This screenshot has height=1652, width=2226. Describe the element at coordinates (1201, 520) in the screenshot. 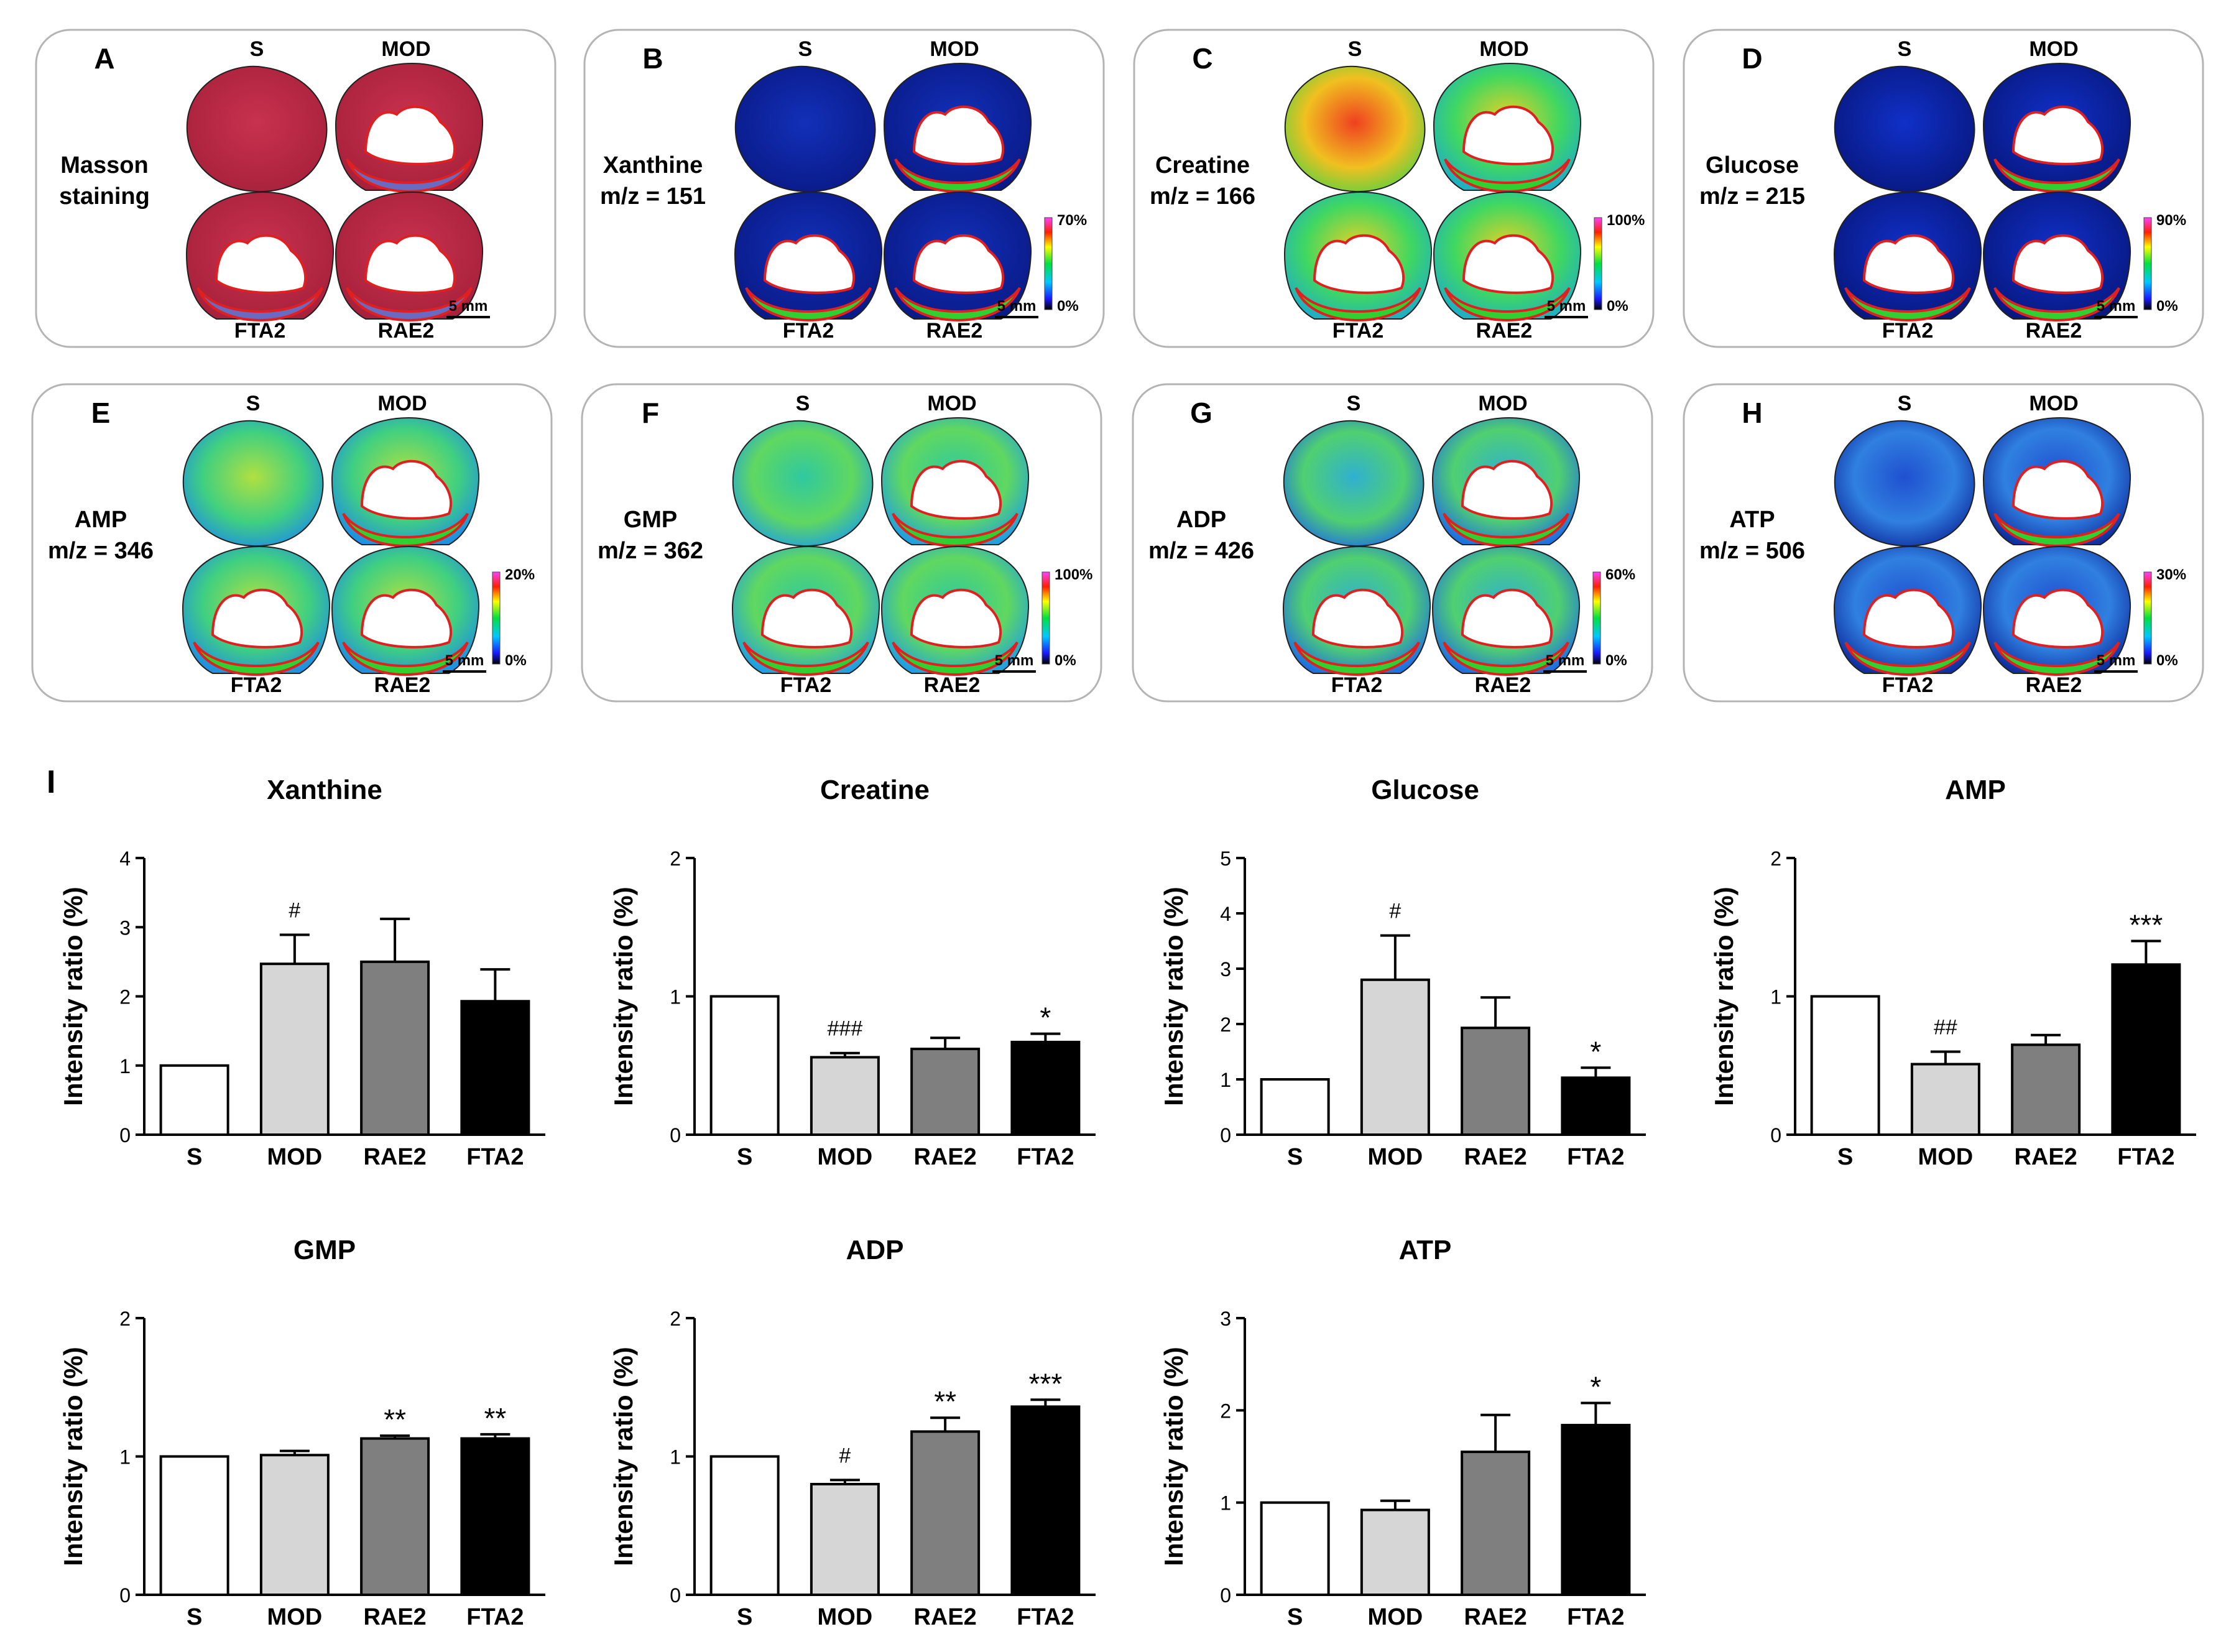

I see `metabolite-name: ADP` at that location.